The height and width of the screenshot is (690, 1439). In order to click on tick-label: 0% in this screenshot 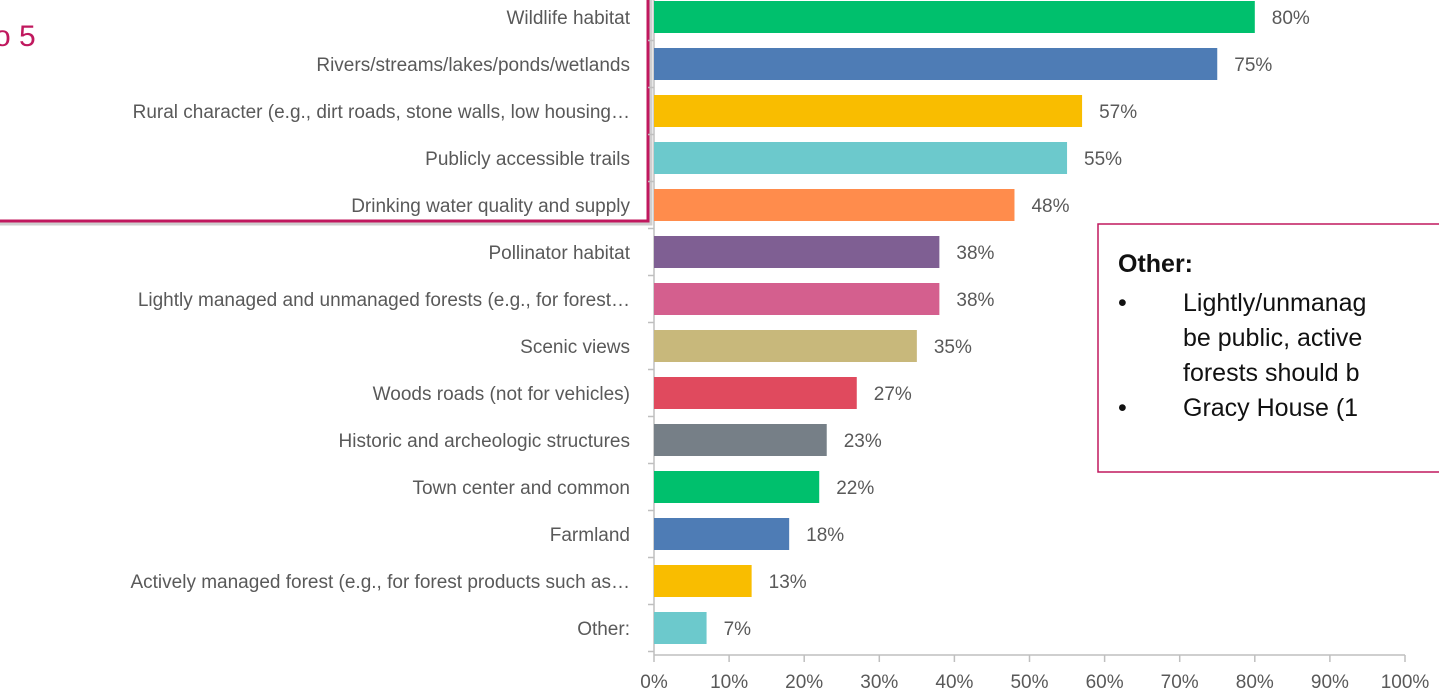, I will do `click(654, 681)`.